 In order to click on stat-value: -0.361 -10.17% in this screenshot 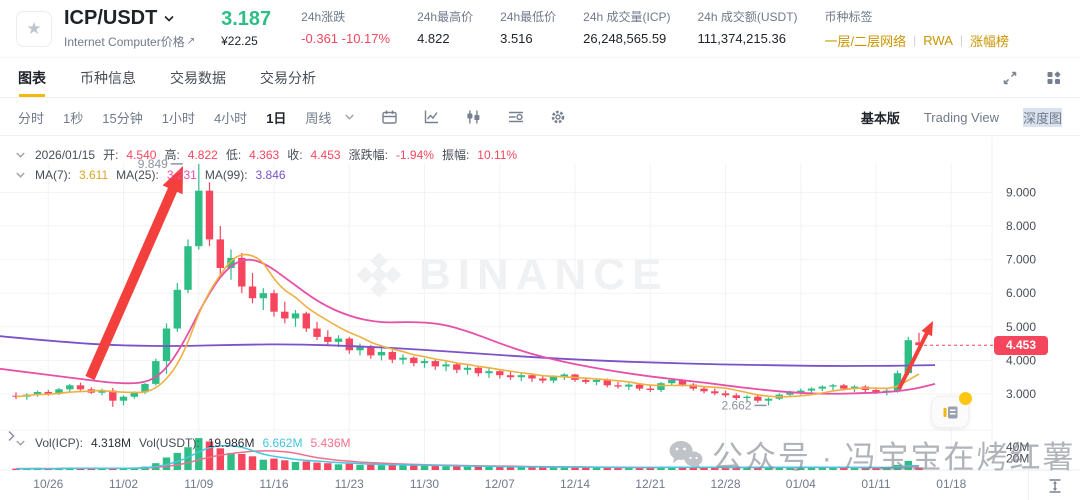, I will do `click(346, 38)`.